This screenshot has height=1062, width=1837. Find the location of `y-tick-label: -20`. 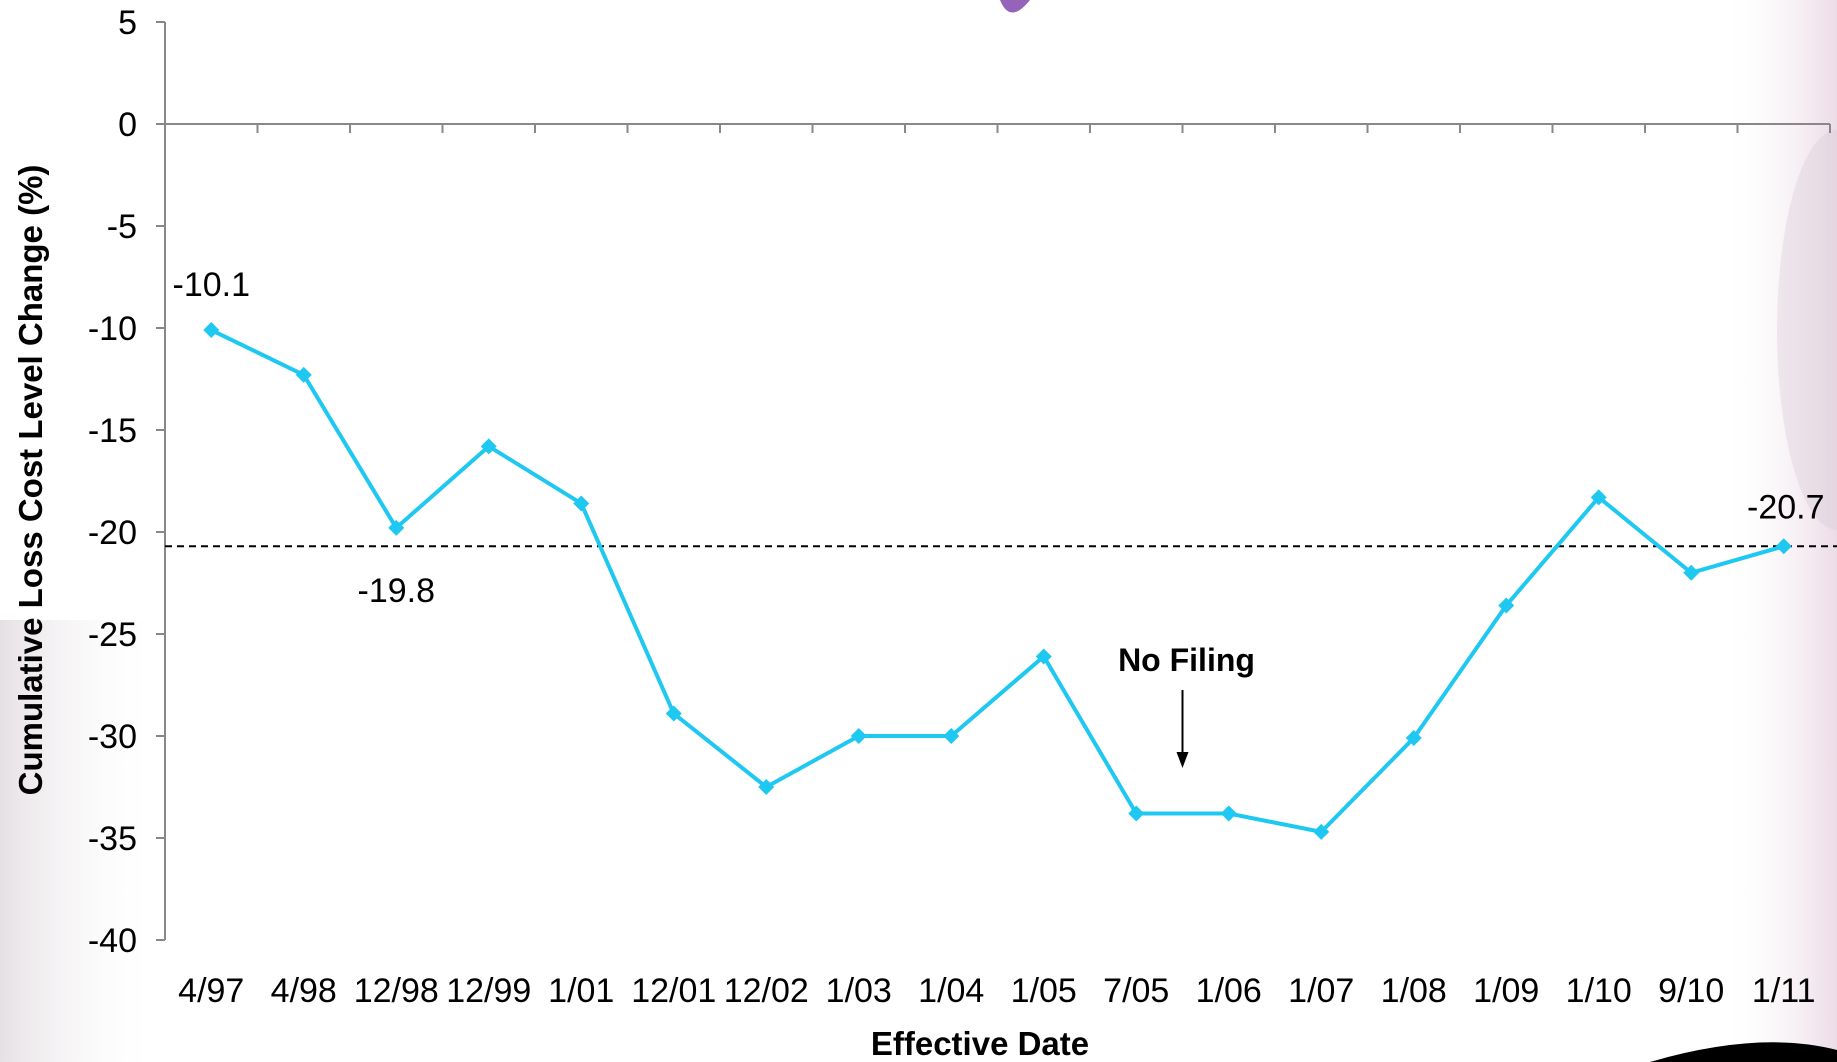

y-tick-label: -20 is located at coordinates (112, 533).